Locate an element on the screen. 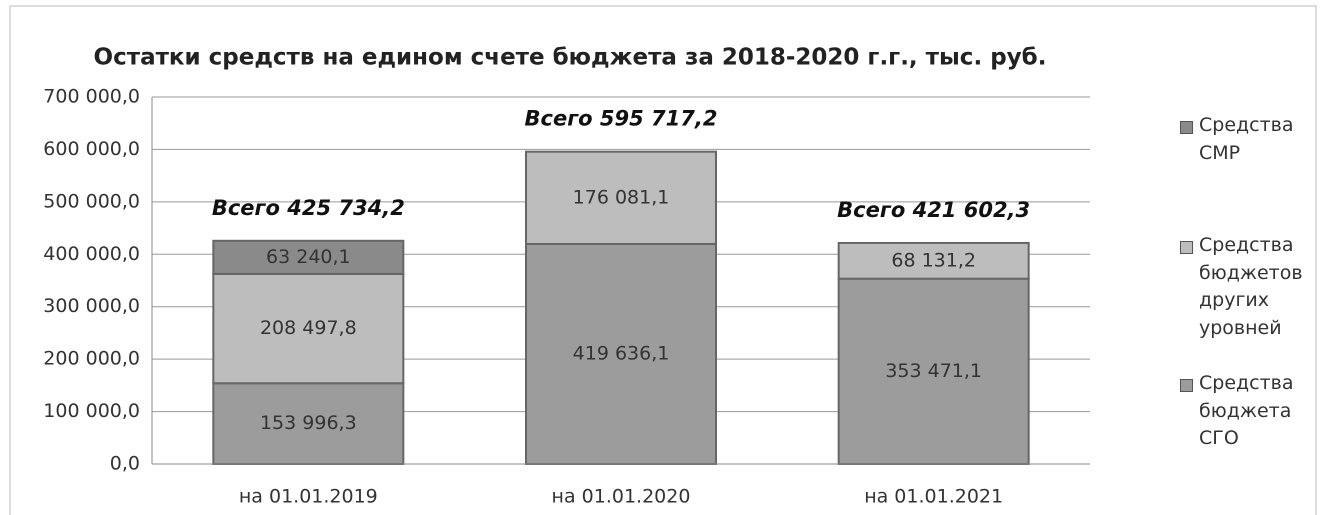  total-label: Всего 425 734,2 is located at coordinates (308, 208).